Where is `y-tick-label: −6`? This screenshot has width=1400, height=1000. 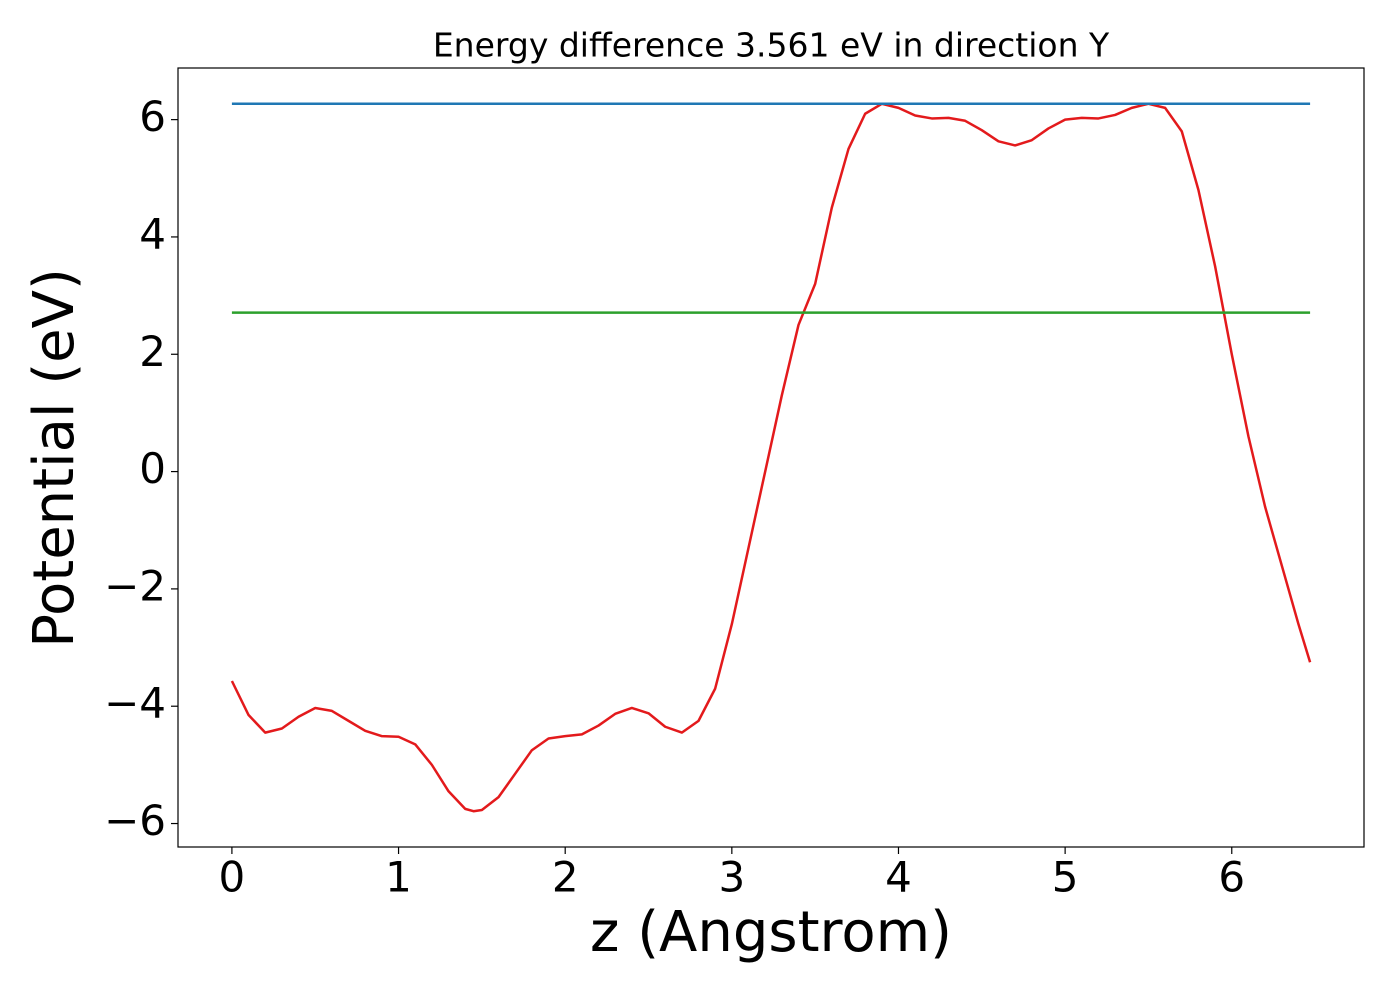 y-tick-label: −6 is located at coordinates (135, 820).